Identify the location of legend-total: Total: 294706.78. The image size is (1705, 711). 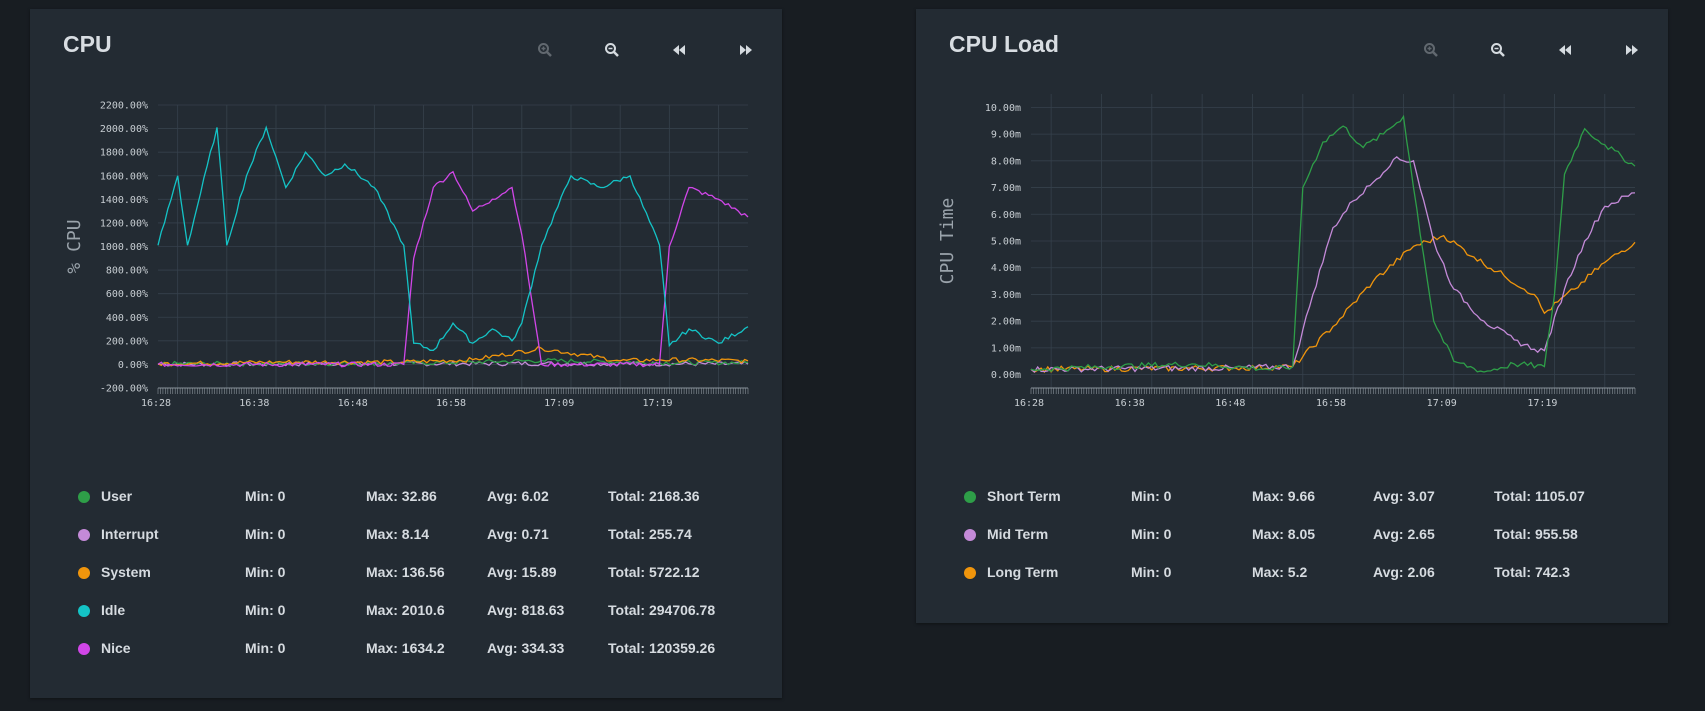
(662, 610).